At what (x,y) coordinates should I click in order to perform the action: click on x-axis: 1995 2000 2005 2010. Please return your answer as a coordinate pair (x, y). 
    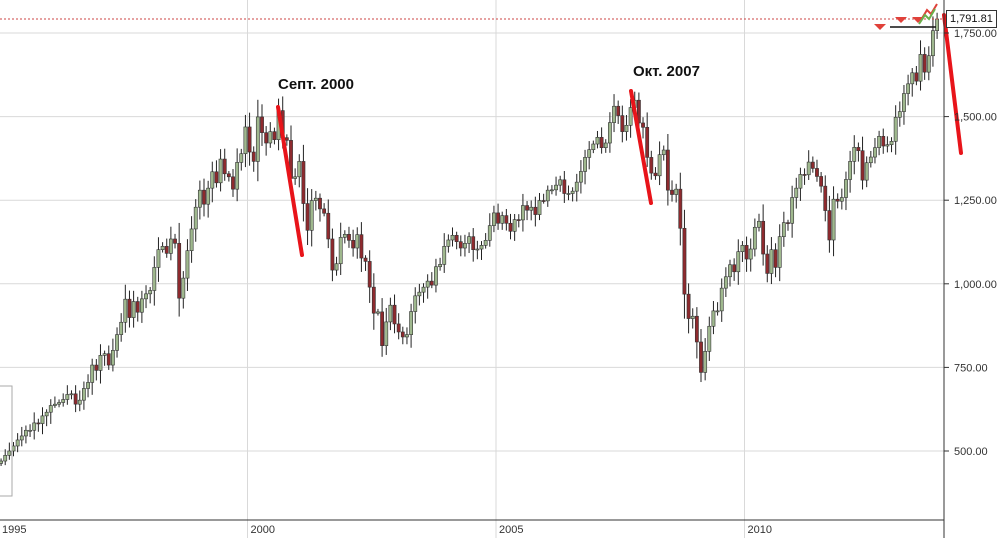
    Looking at the image, I should click on (472, 527).